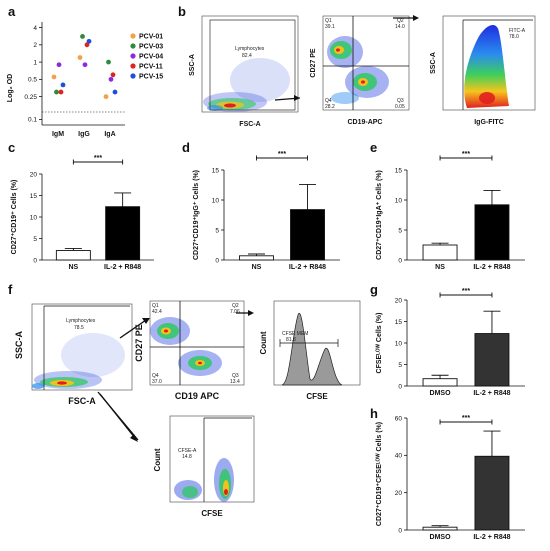  Describe the element at coordinates (109, 134) in the screenshot. I see `a-xcat-label: IgA` at that location.